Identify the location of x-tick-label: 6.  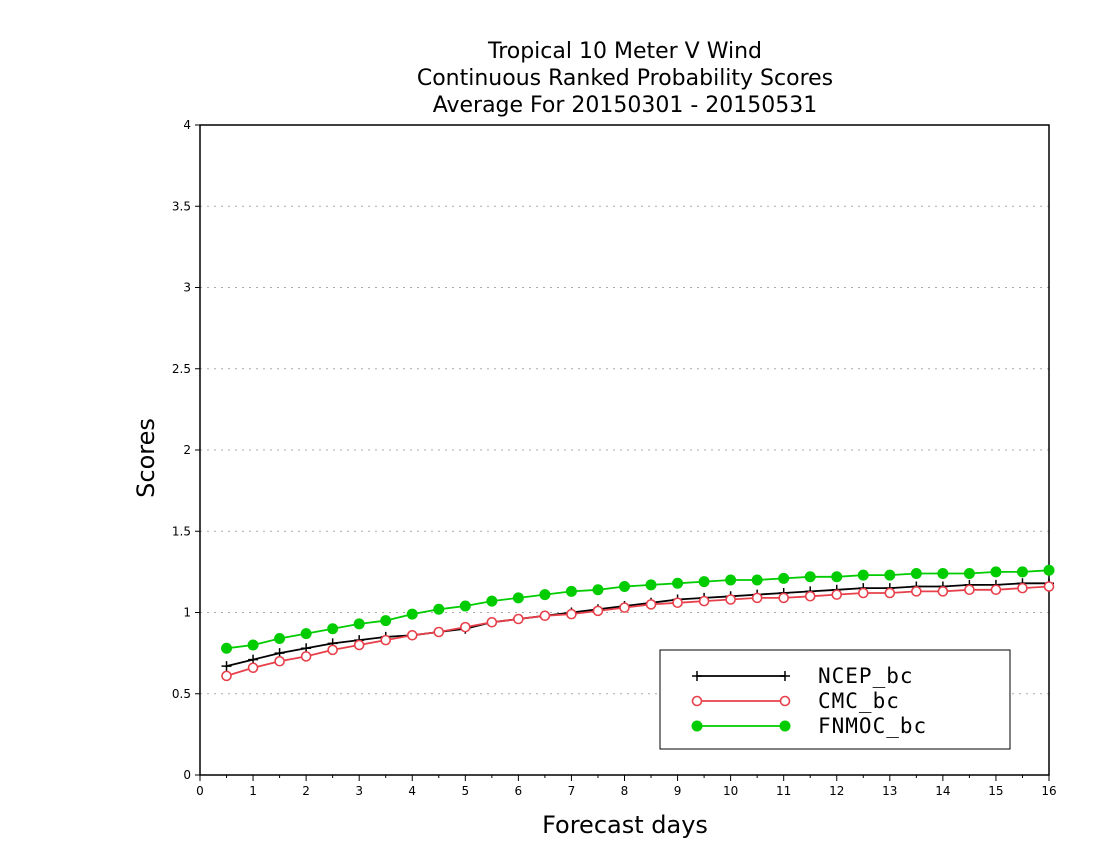
(519, 791).